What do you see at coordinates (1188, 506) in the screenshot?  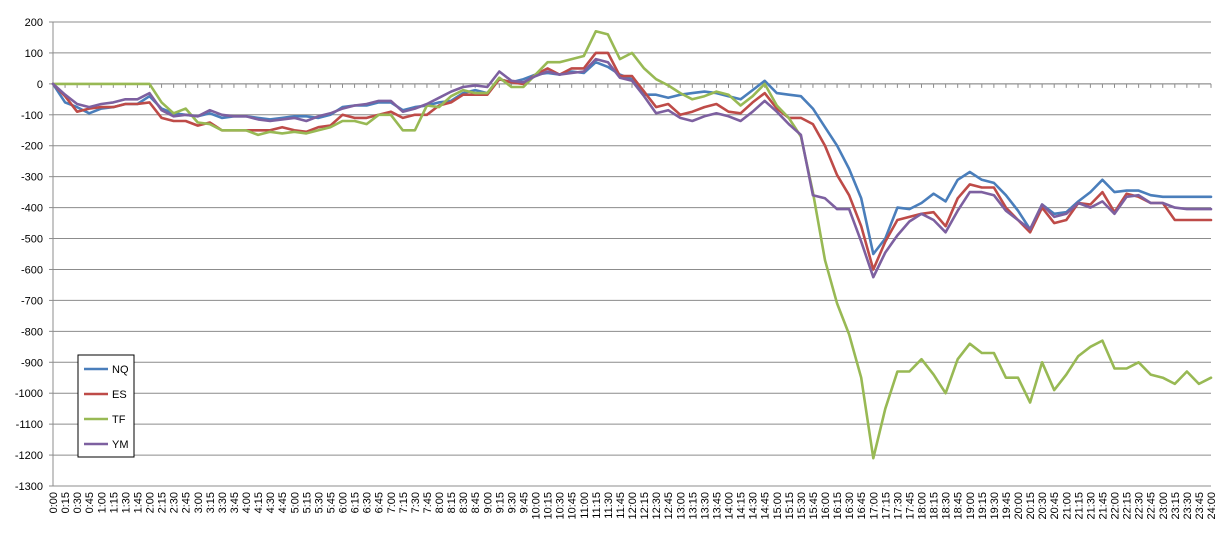 I see `x-tick-label: 23:30` at bounding box center [1188, 506].